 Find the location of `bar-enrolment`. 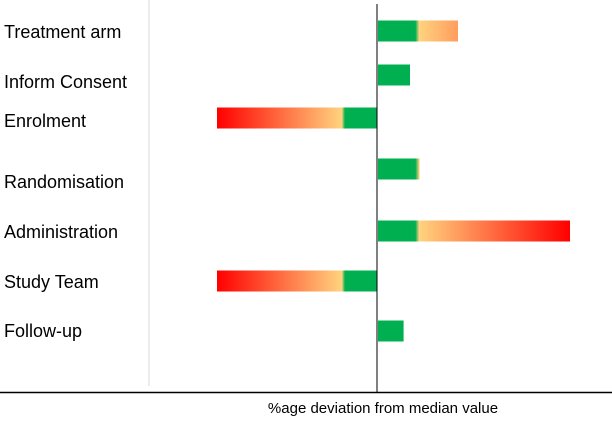

bar-enrolment is located at coordinates (297, 118).